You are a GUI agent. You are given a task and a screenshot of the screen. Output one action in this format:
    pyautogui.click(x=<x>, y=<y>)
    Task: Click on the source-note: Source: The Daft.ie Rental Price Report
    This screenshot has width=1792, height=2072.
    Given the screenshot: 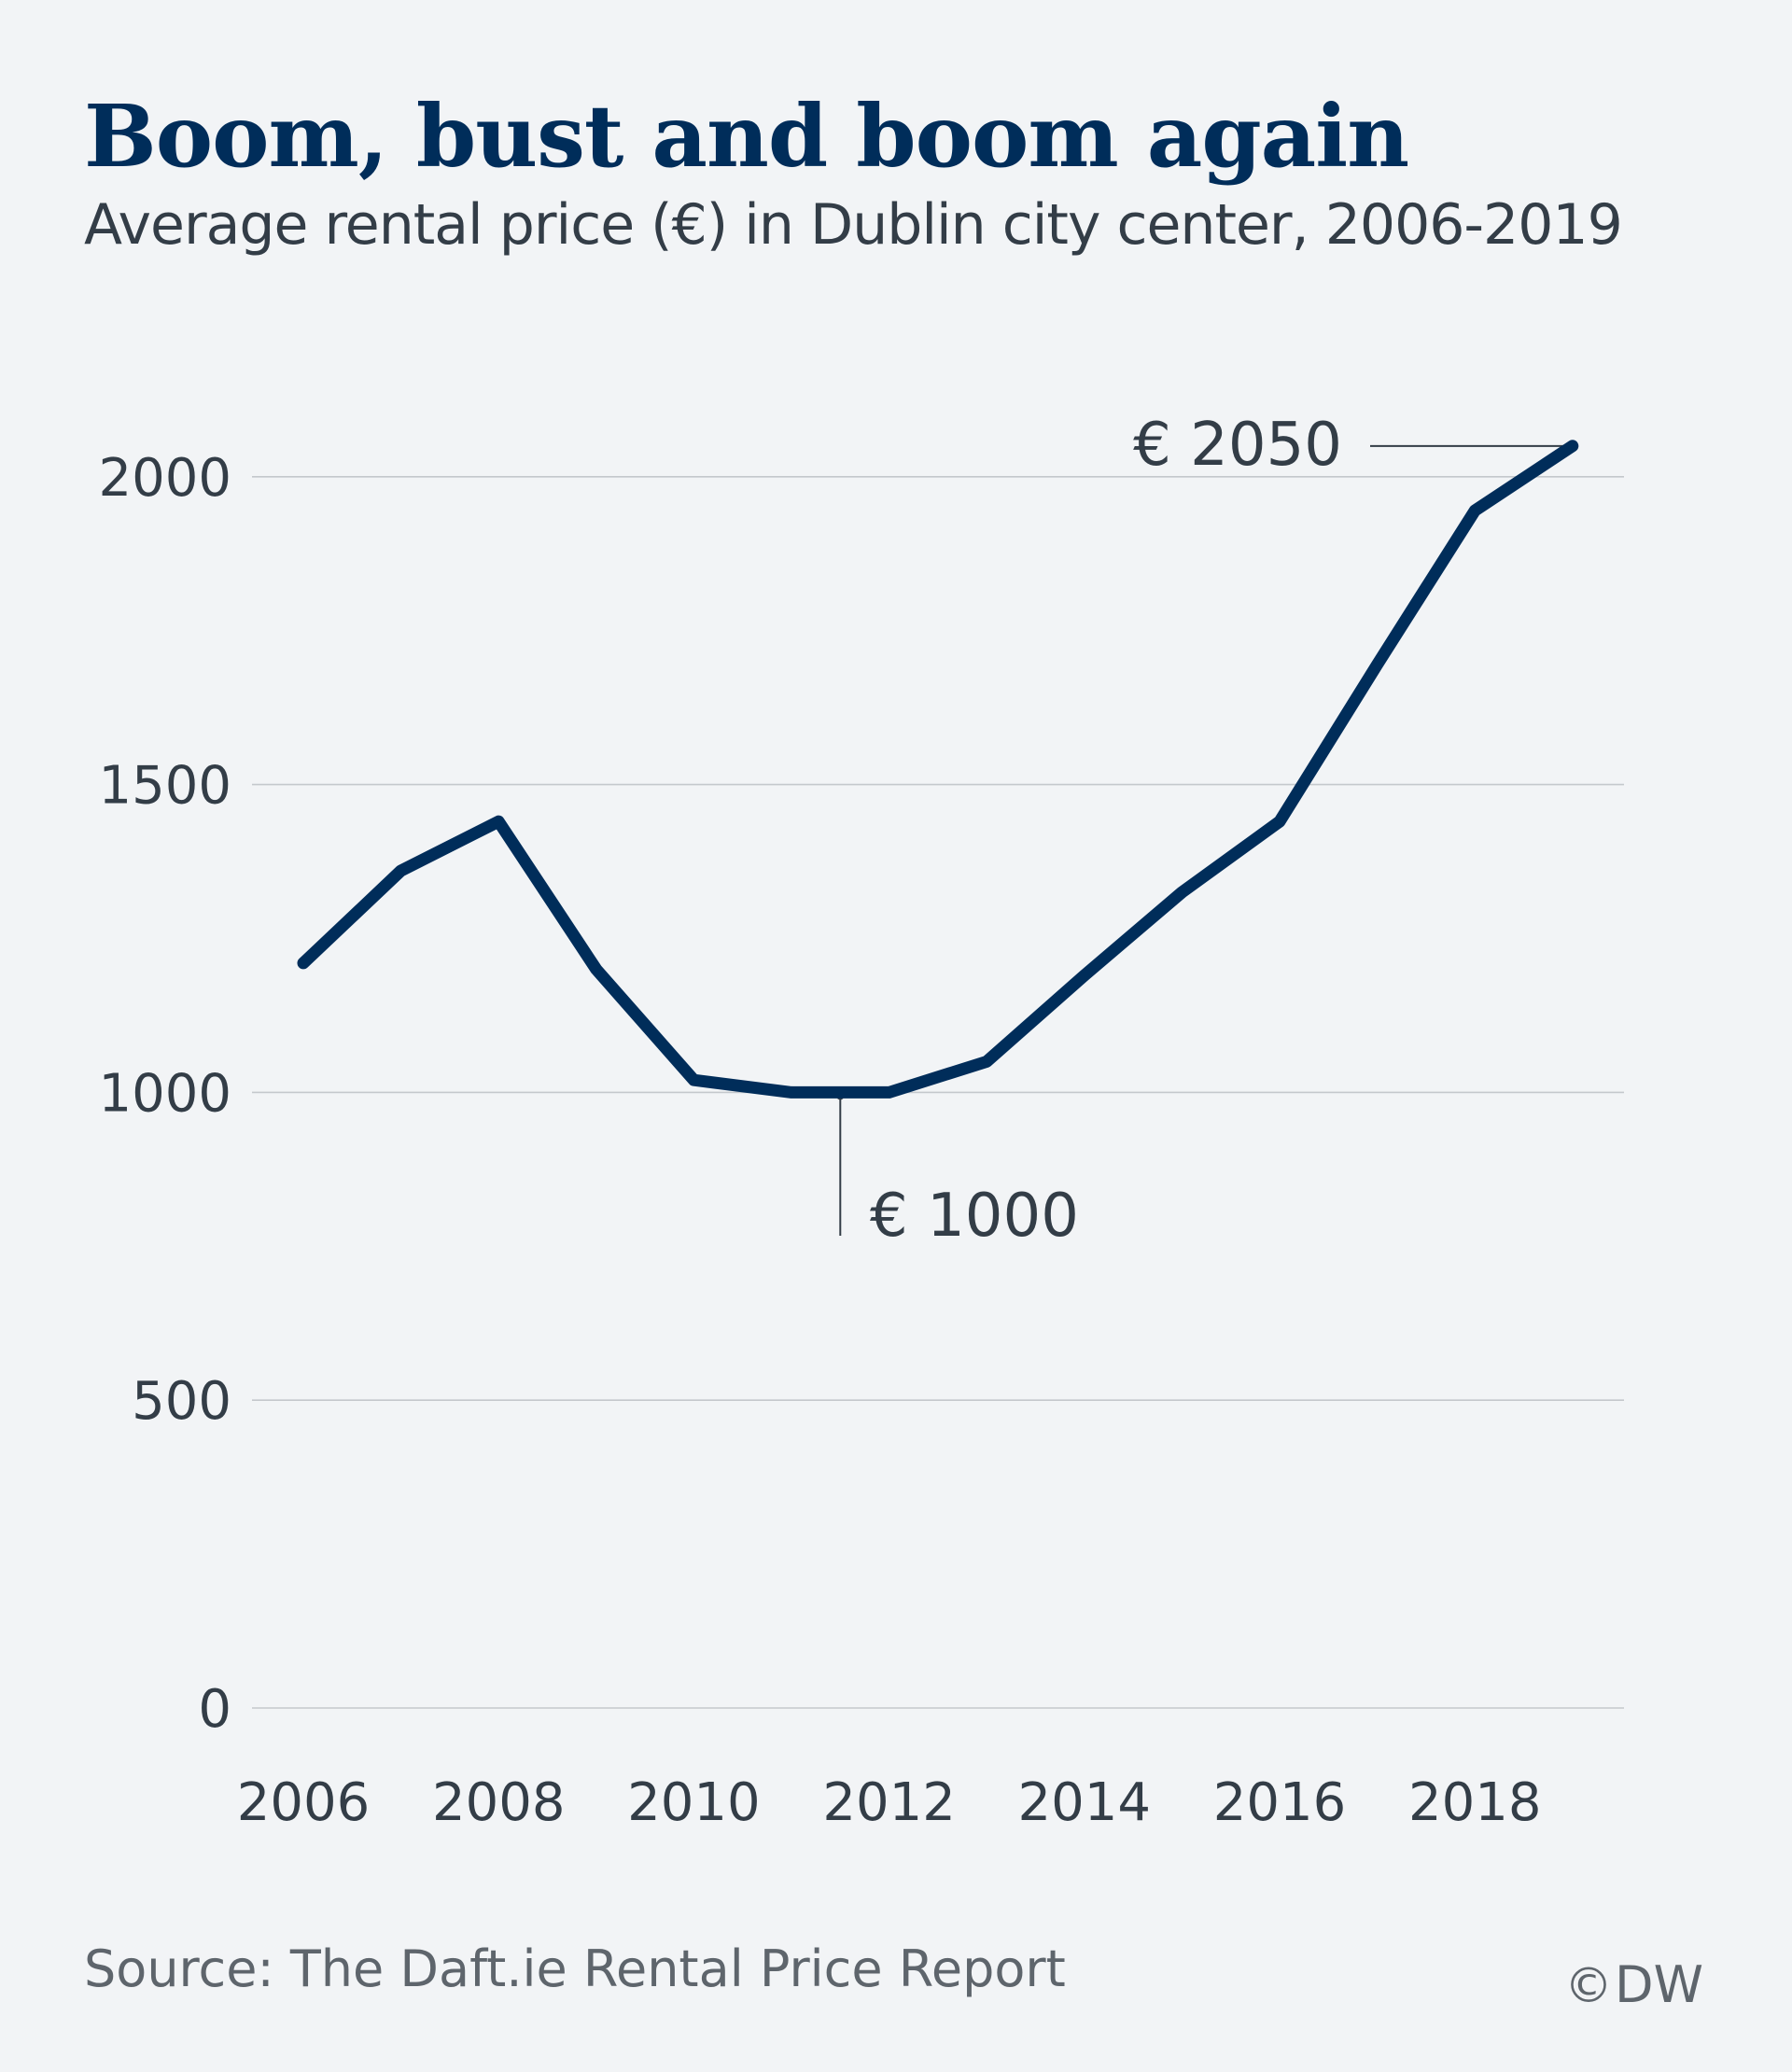 What is the action you would take?
    pyautogui.click(x=575, y=1968)
    